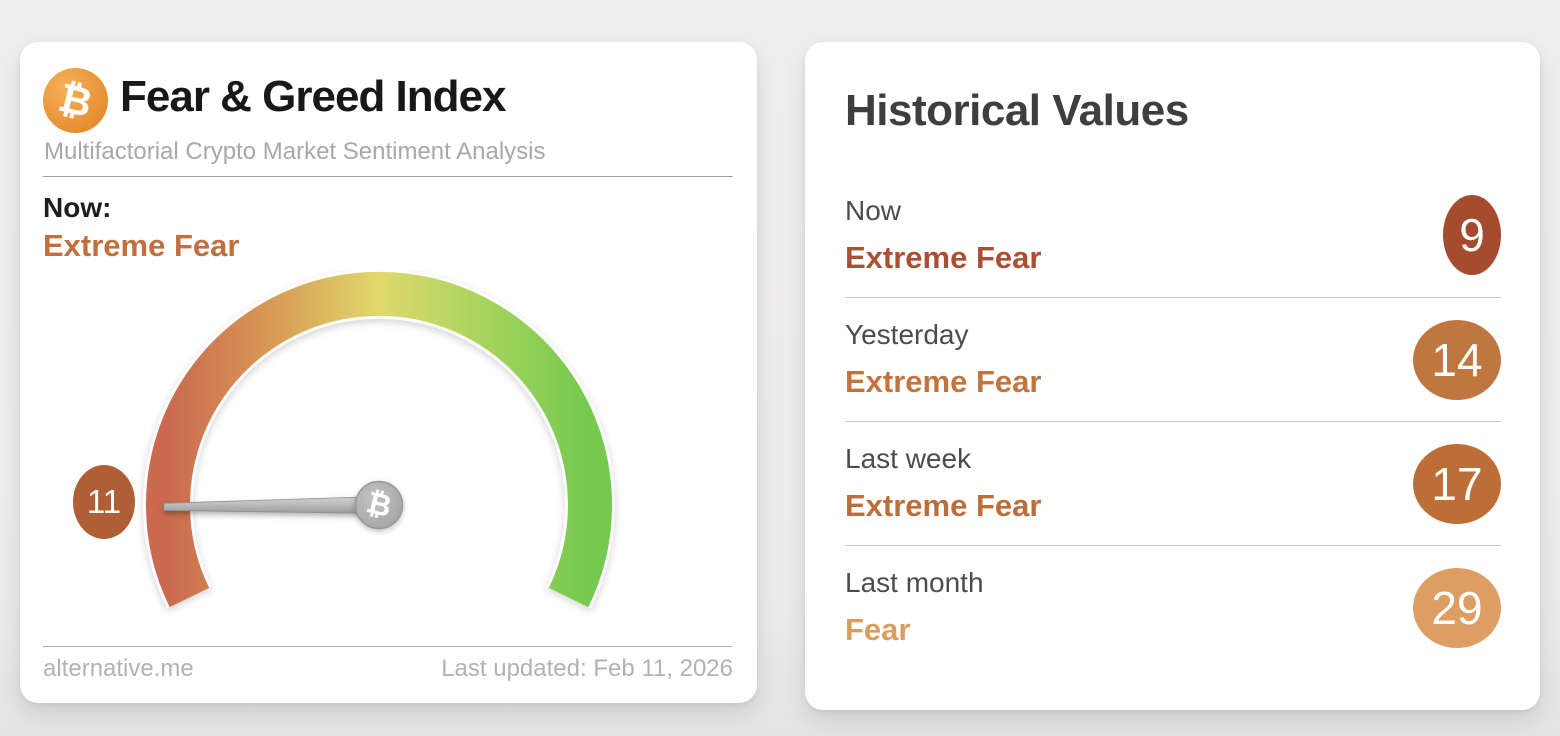  I want to click on row-period-label: Last week, so click(908, 458).